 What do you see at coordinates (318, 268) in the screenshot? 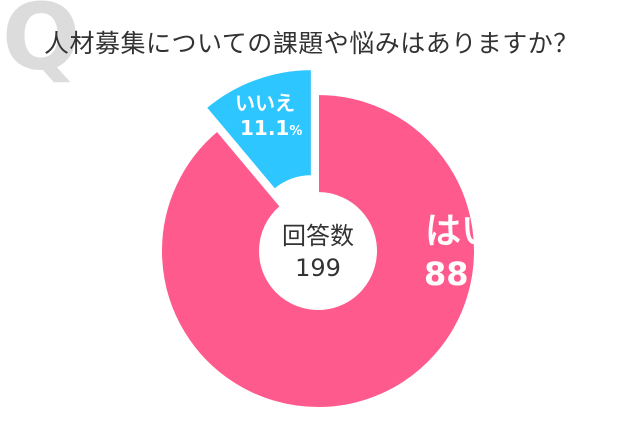
I see `center-count: 199` at bounding box center [318, 268].